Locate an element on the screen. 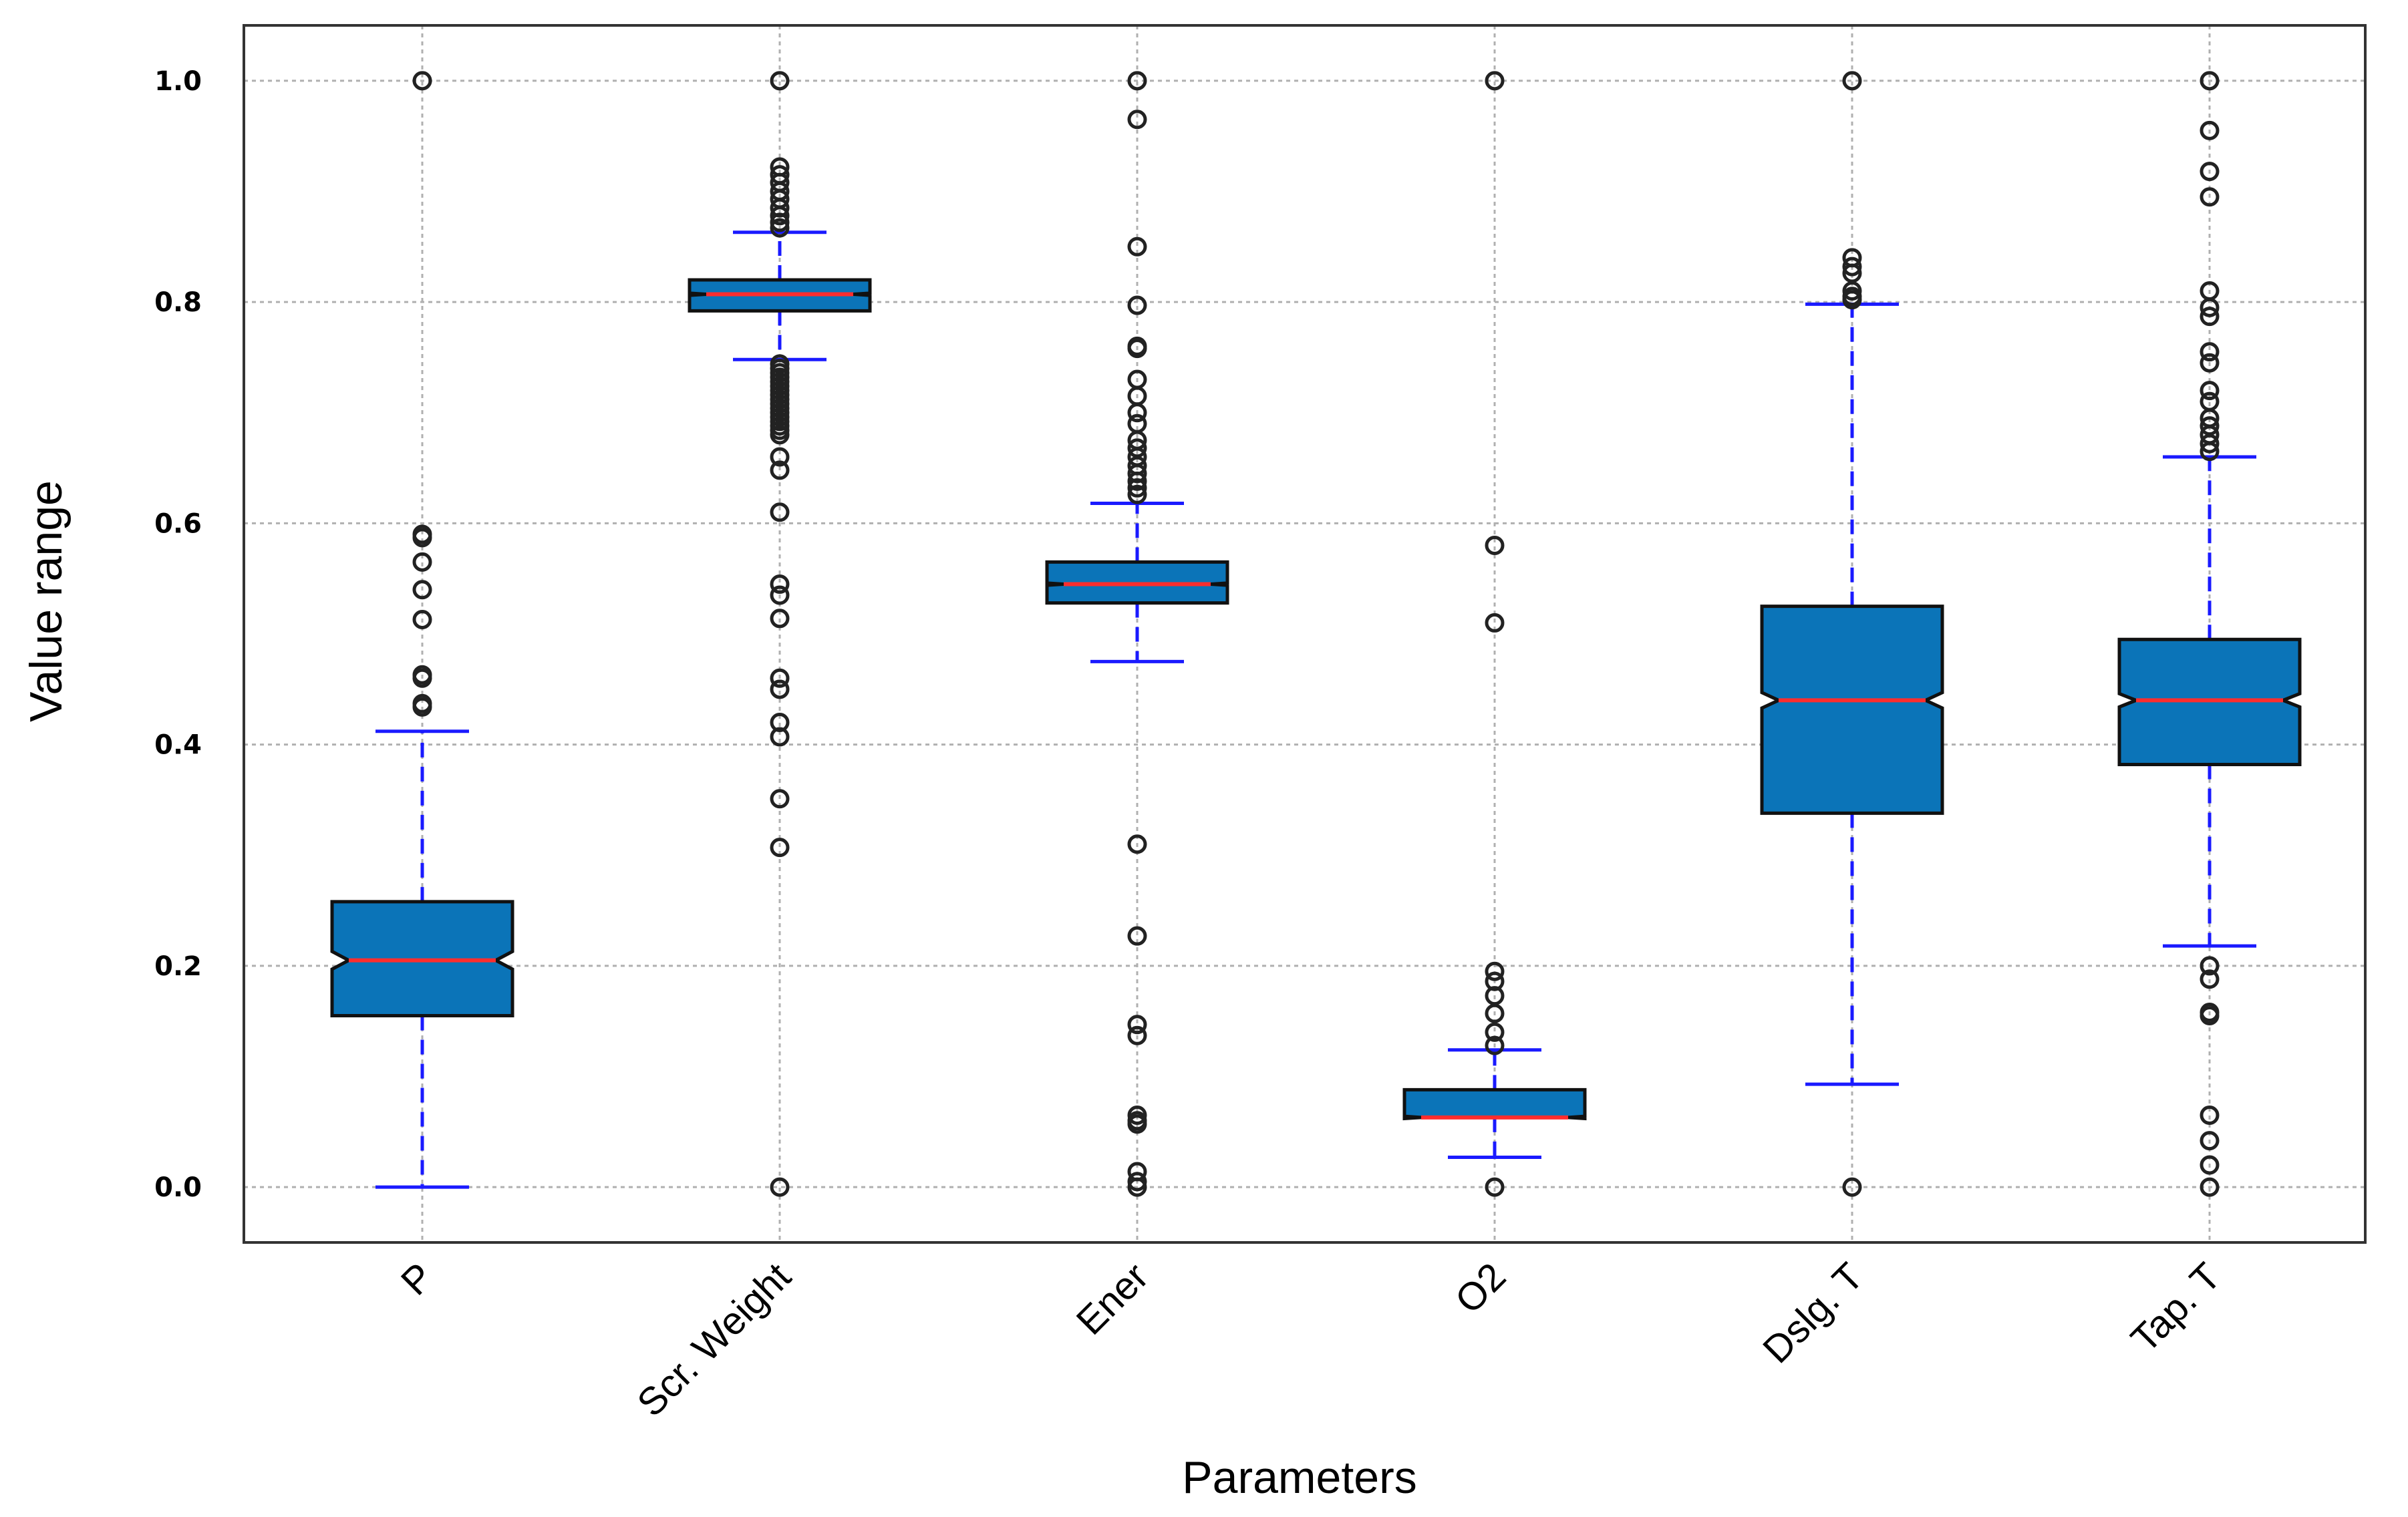 Image resolution: width=2408 pixels, height=1517 pixels. y-tick-label: 1.0 is located at coordinates (178, 81).